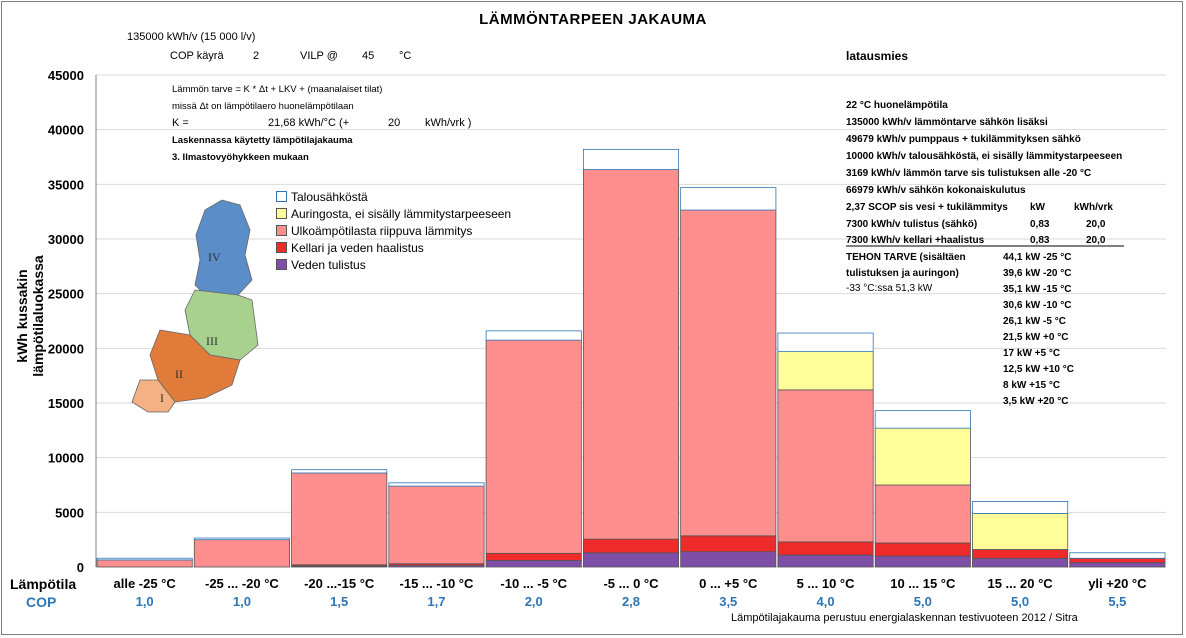  I want to click on x-tick-label: 0 ... +5 °C, so click(728, 583).